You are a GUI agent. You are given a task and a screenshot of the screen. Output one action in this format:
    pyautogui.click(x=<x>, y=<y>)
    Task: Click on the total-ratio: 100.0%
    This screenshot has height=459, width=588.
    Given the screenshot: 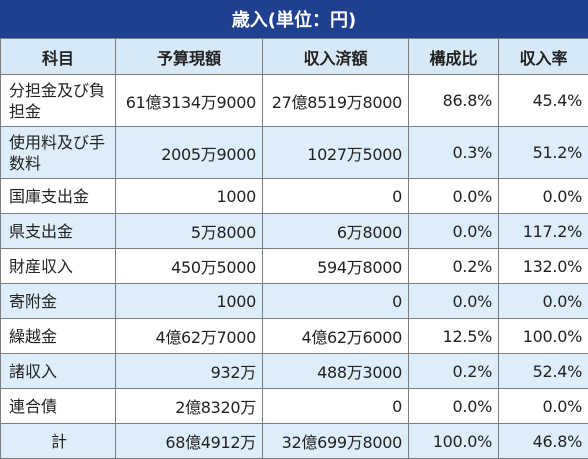 What is the action you would take?
    pyautogui.click(x=454, y=441)
    